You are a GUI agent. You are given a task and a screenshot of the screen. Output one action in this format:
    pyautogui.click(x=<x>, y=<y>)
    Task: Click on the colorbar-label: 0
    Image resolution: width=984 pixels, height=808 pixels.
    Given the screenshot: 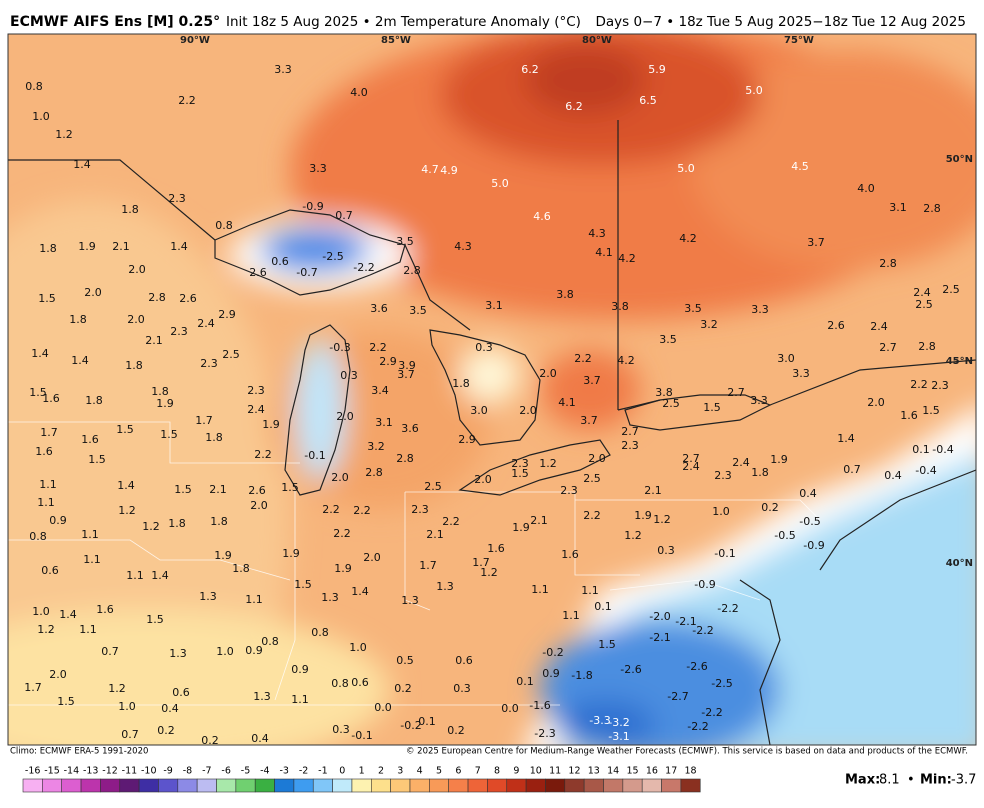 What is the action you would take?
    pyautogui.click(x=342, y=771)
    